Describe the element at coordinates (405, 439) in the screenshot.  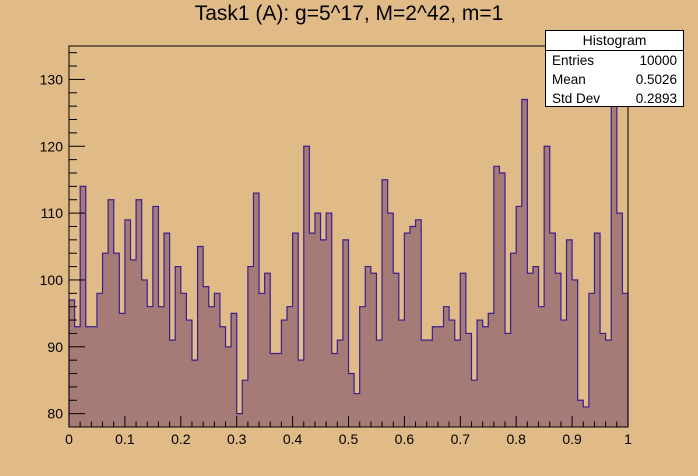
I see `x-tick-label: 0.6` at that location.